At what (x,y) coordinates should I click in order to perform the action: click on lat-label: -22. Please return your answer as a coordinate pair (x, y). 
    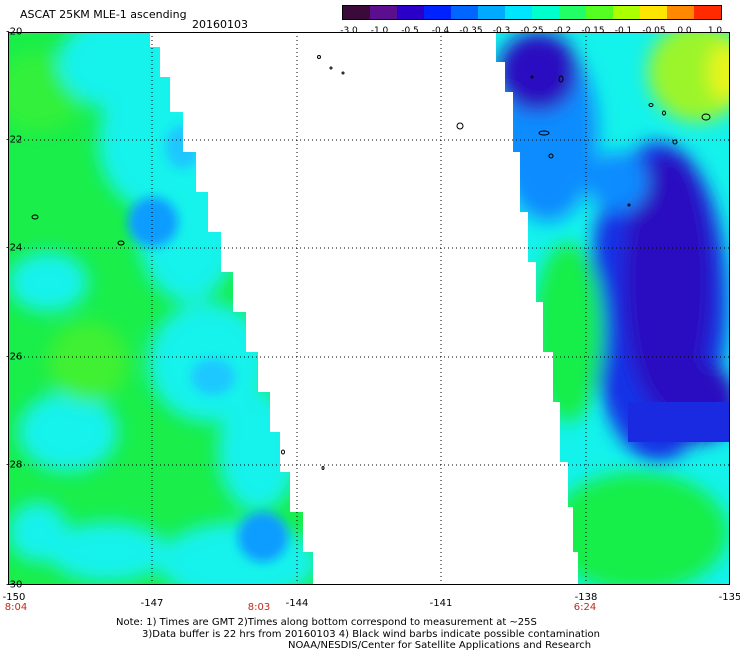
    Looking at the image, I should click on (14, 140).